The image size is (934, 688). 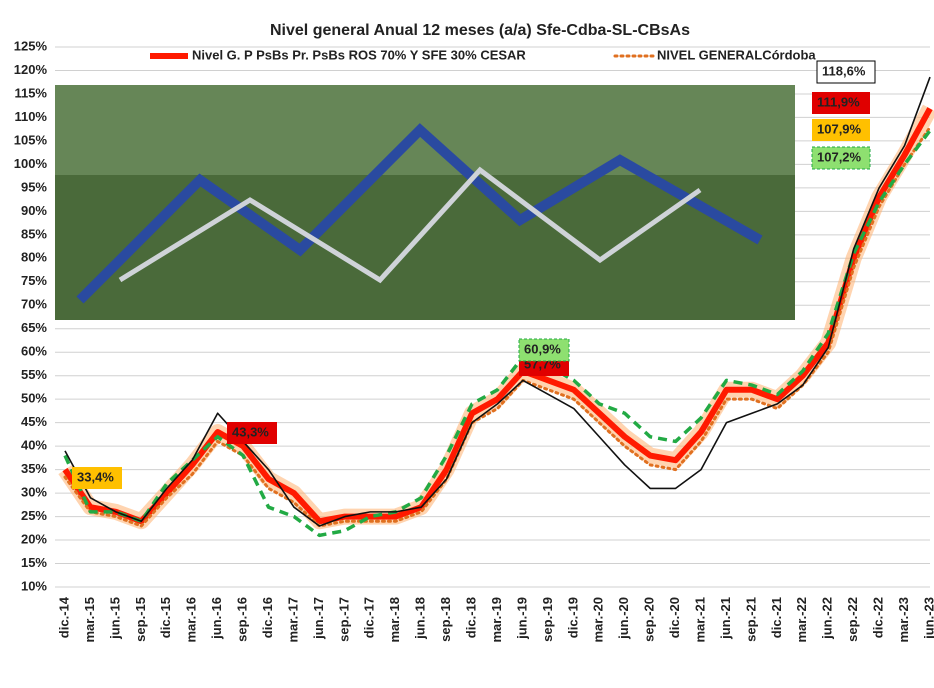 What do you see at coordinates (34, 304) in the screenshot?
I see `y-tick-label: 70%` at bounding box center [34, 304].